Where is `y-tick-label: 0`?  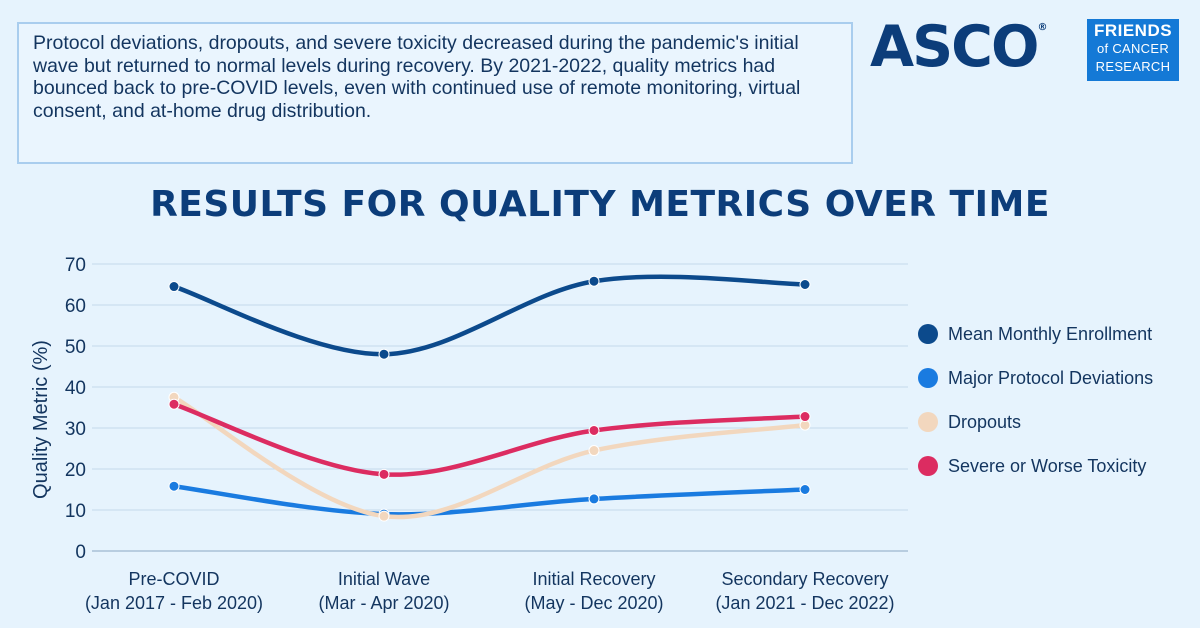
y-tick-label: 0 is located at coordinates (80, 552).